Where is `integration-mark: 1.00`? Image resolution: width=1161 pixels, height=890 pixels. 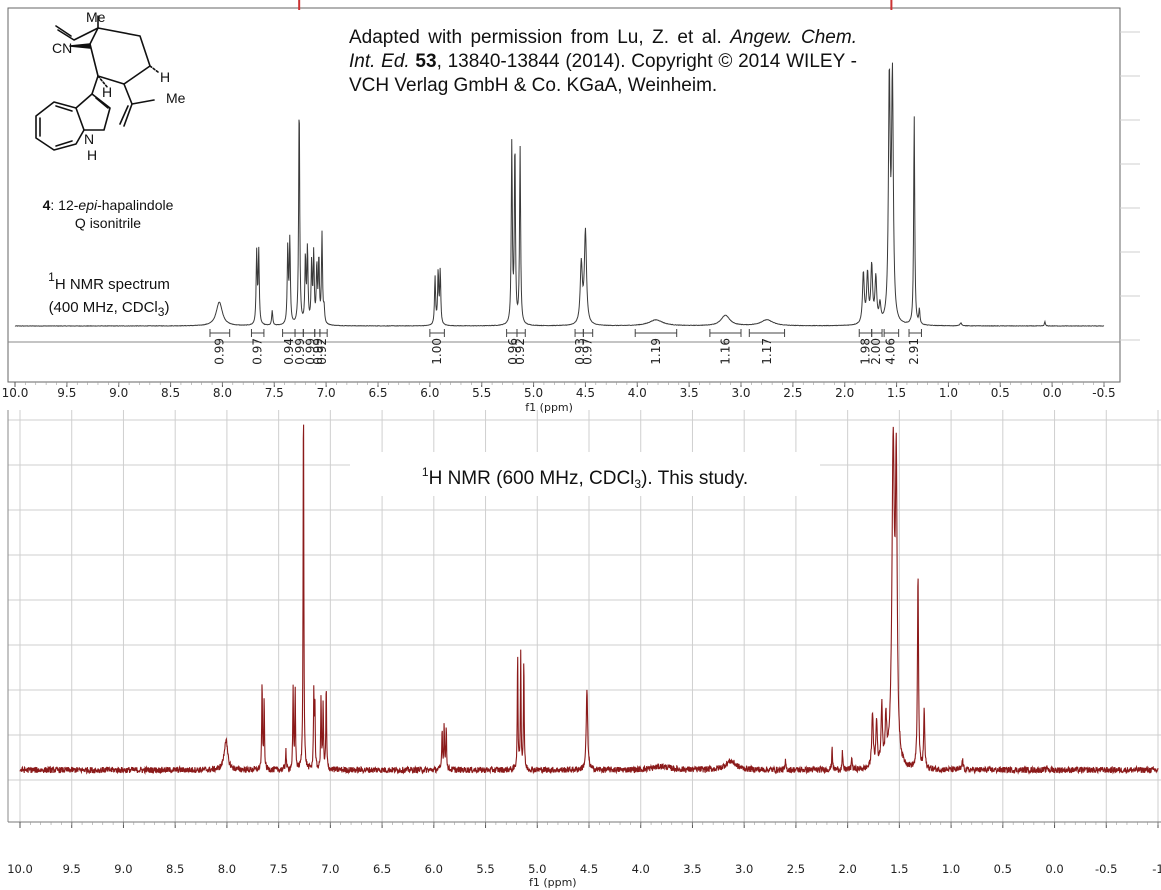 integration-mark: 1.00 is located at coordinates (437, 347).